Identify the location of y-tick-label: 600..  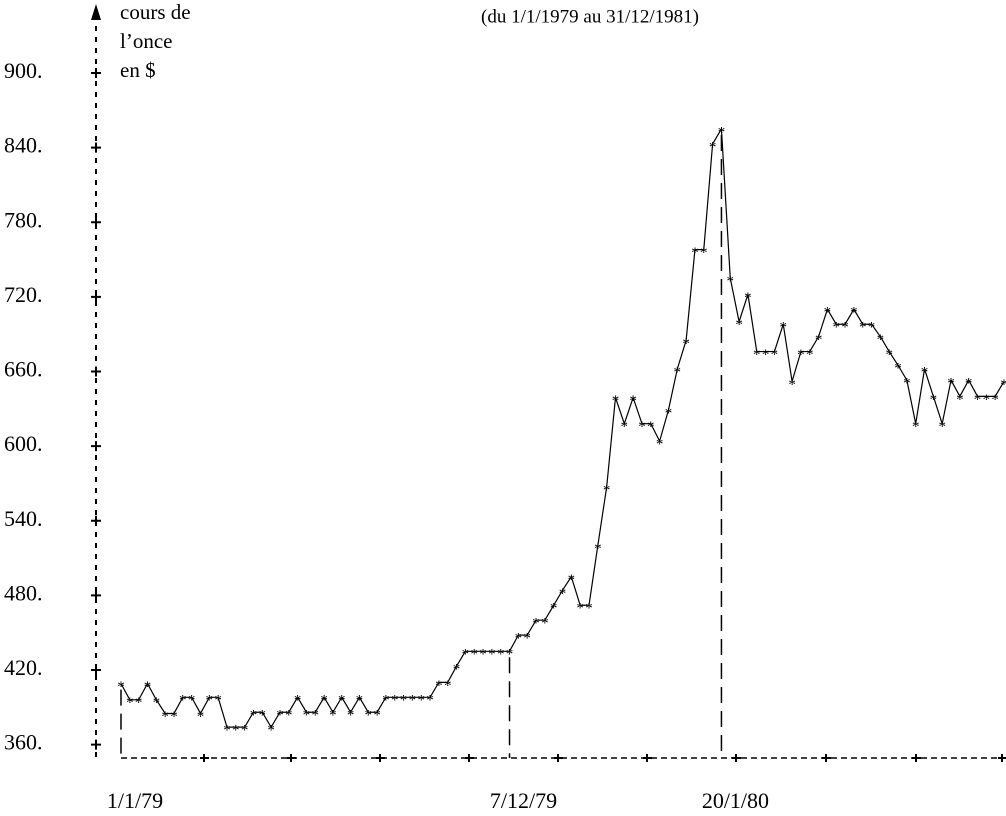
(23, 443).